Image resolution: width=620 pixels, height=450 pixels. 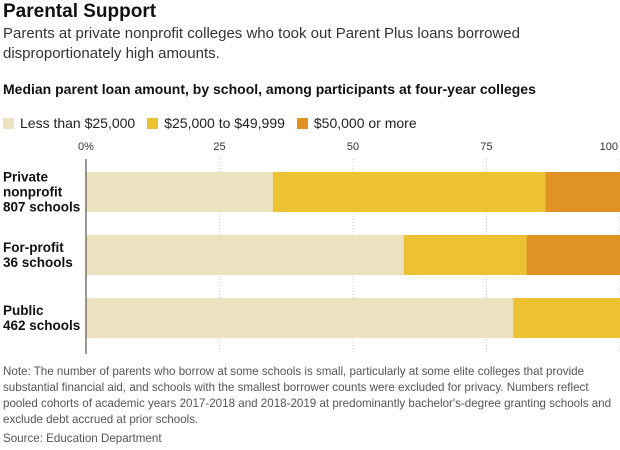 What do you see at coordinates (8, 123) in the screenshot?
I see `legend-swatch-low` at bounding box center [8, 123].